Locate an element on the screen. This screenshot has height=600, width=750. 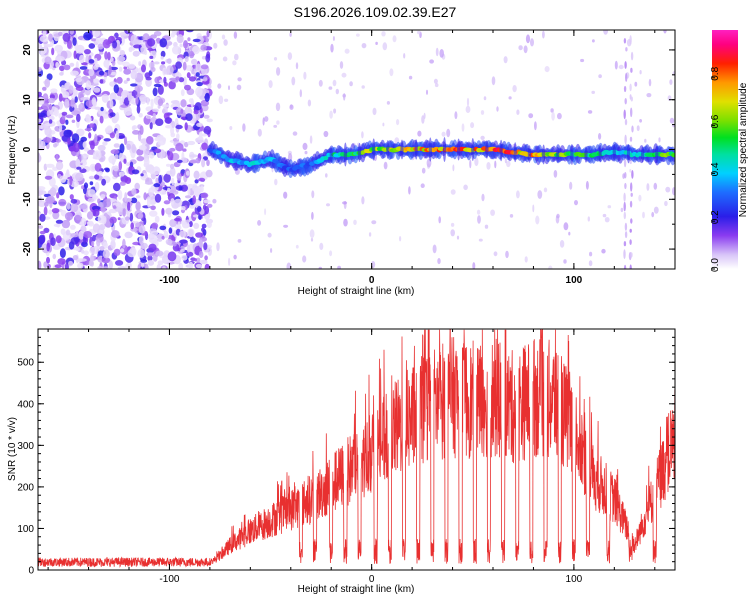
spectrogram-y-axis-label: Frequency (Hz) is located at coordinates (12, 150).